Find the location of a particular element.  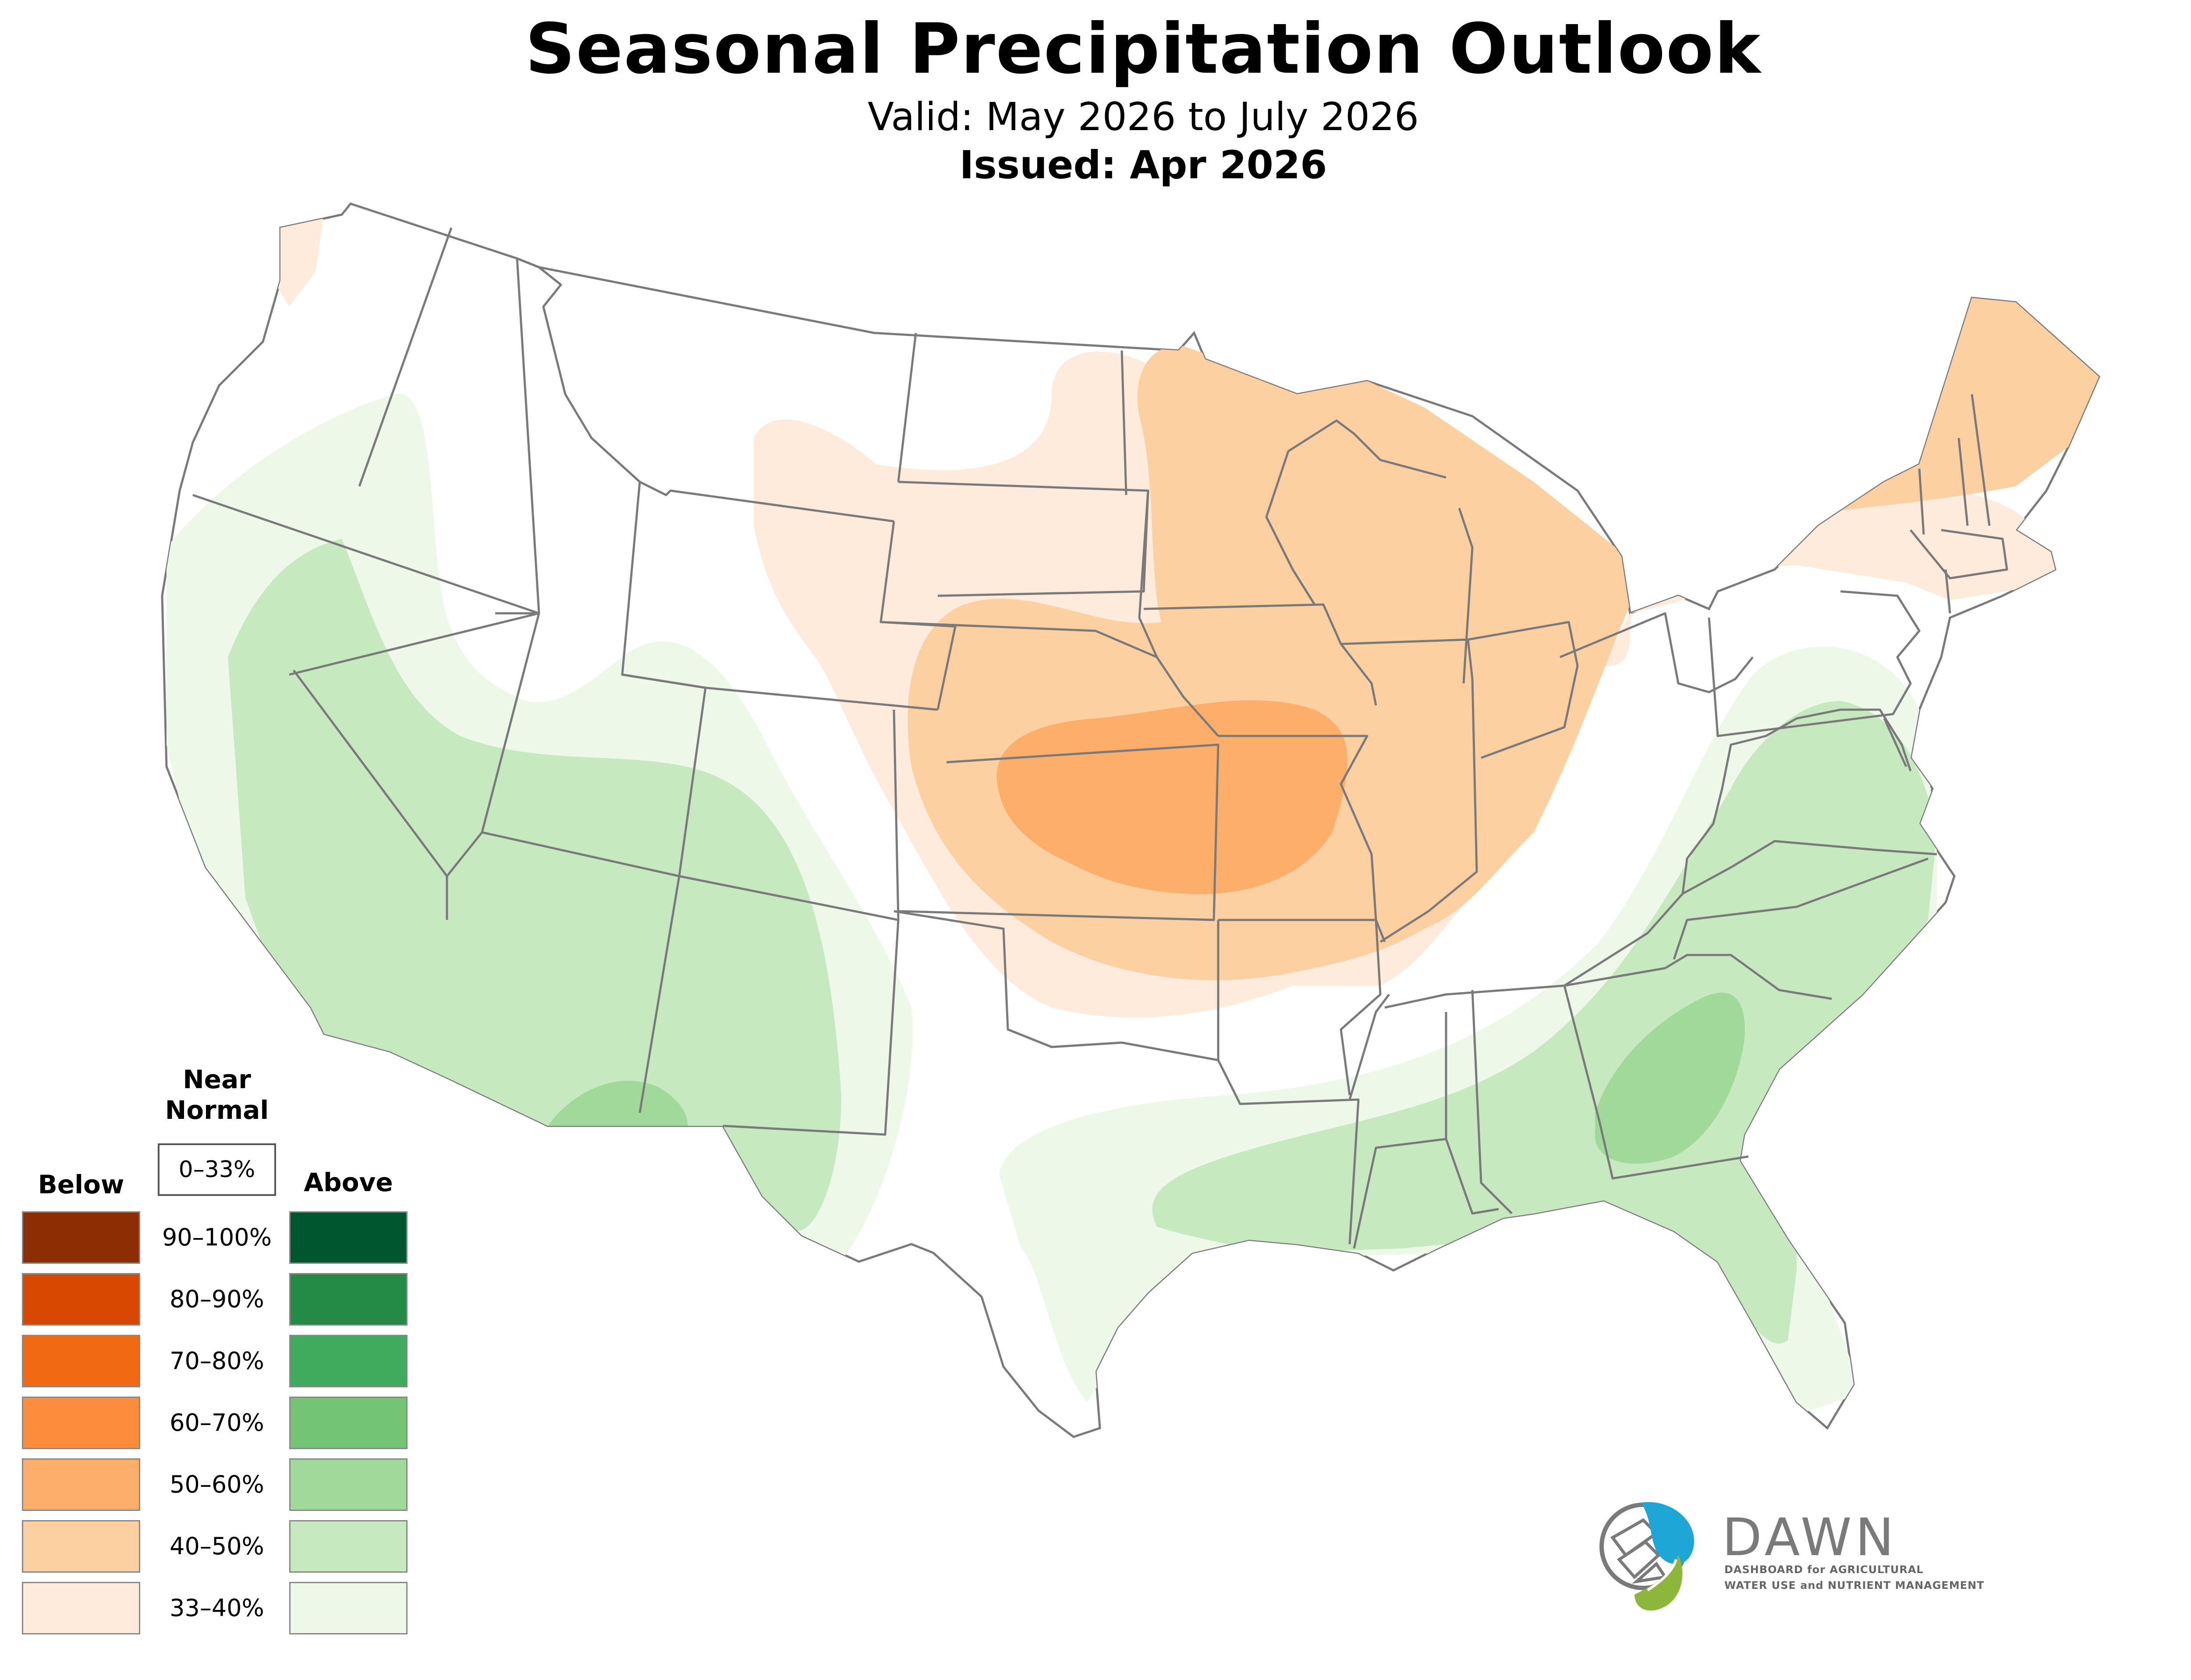

legend-above-header: Above is located at coordinates (348, 1182).